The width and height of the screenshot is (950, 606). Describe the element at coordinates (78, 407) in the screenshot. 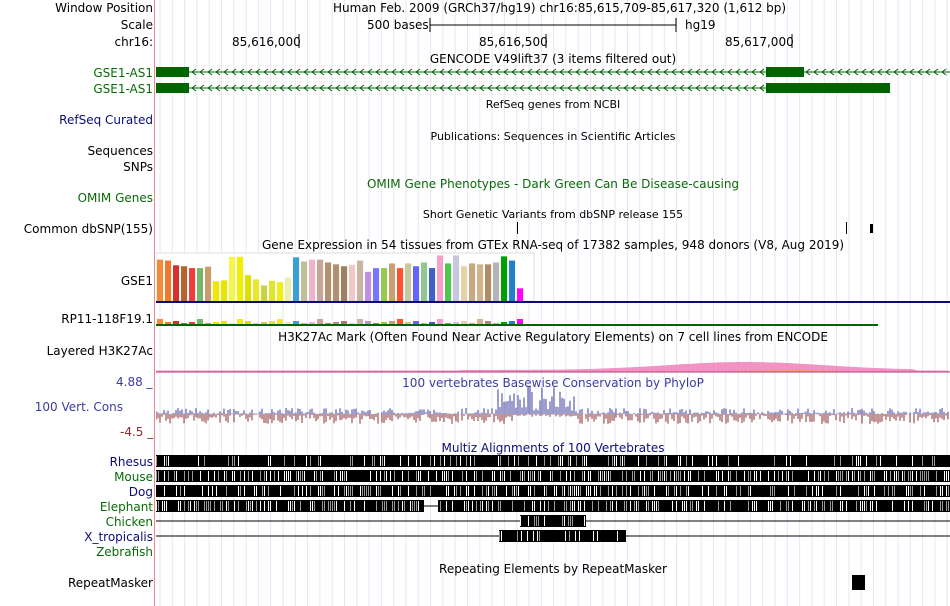

I see `phylop-track-label: 100 Vert. Cons` at that location.